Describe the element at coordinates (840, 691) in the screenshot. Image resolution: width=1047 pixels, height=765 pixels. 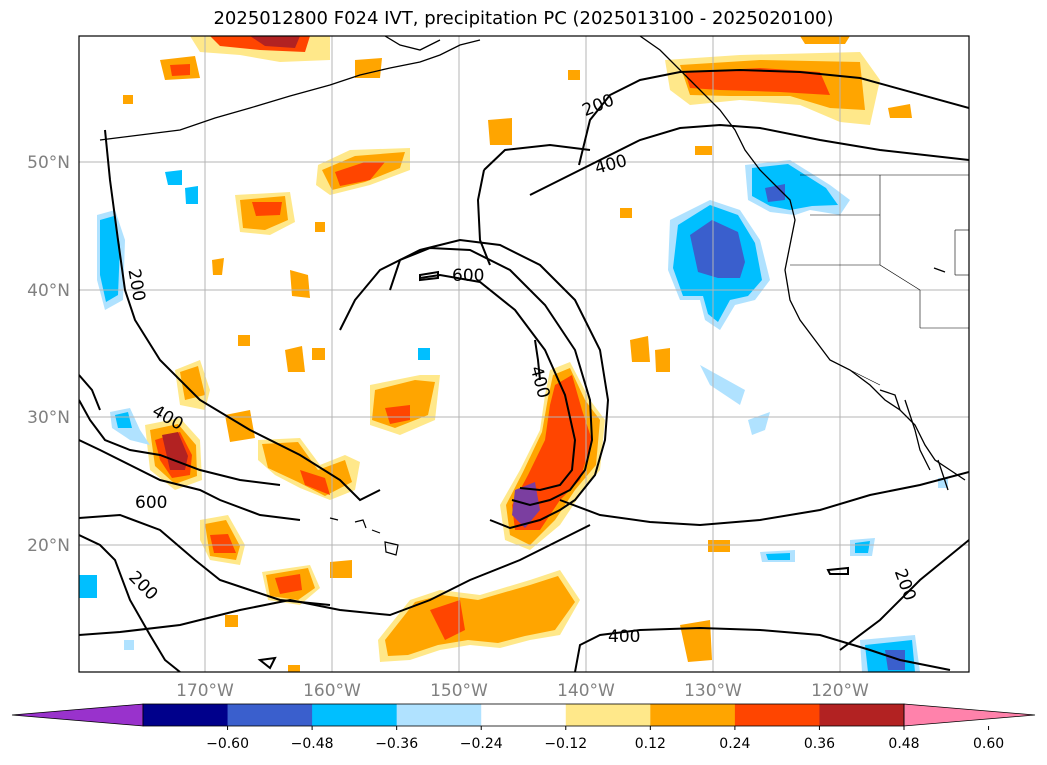
I see `longitude-label: 120°W` at that location.